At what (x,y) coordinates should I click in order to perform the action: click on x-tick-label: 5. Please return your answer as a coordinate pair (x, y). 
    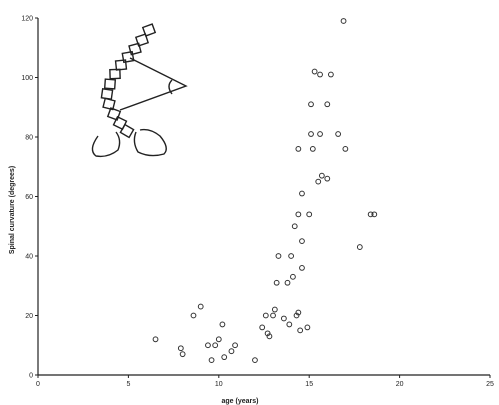
    Looking at the image, I should click on (128, 384).